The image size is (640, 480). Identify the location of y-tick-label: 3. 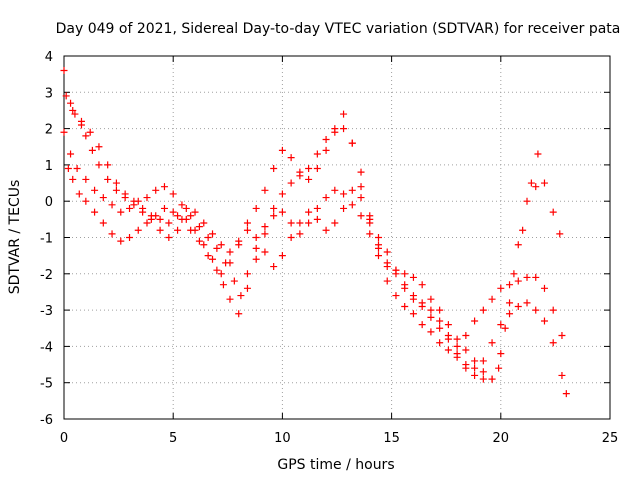
(49, 93).